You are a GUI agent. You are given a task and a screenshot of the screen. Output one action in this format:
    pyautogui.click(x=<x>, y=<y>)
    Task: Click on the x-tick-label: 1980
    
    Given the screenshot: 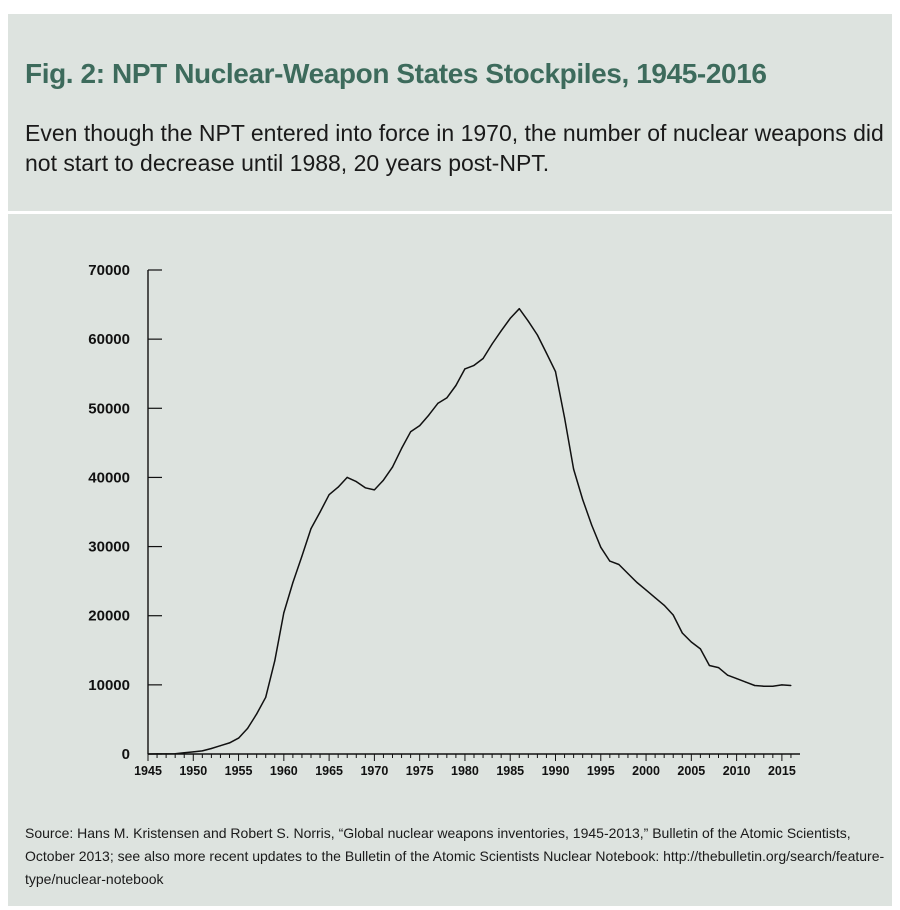 What is the action you would take?
    pyautogui.click(x=465, y=771)
    